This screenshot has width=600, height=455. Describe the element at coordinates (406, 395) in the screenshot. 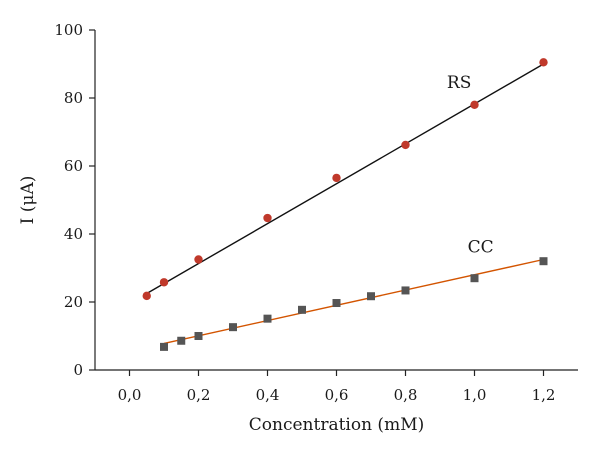

I see `x-tick-label: 0,8` at that location.